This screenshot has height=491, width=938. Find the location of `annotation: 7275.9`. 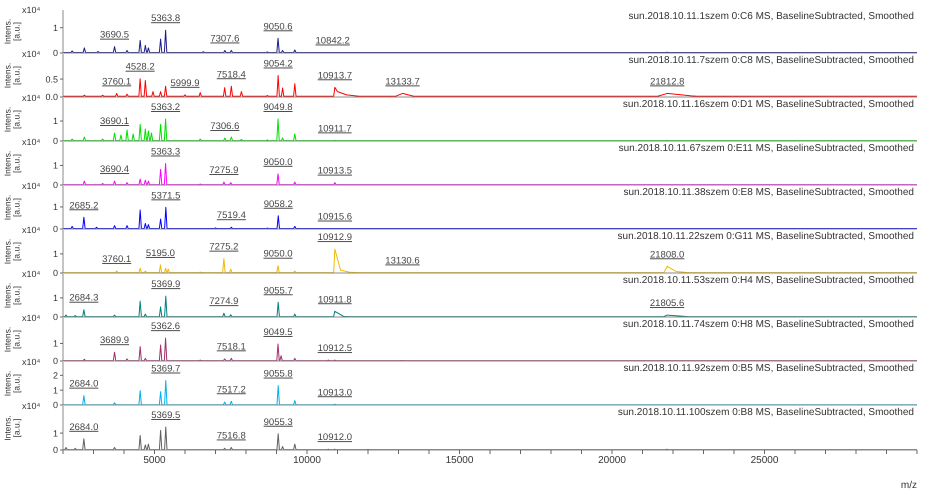

annotation: 7275.9 is located at coordinates (223, 170).